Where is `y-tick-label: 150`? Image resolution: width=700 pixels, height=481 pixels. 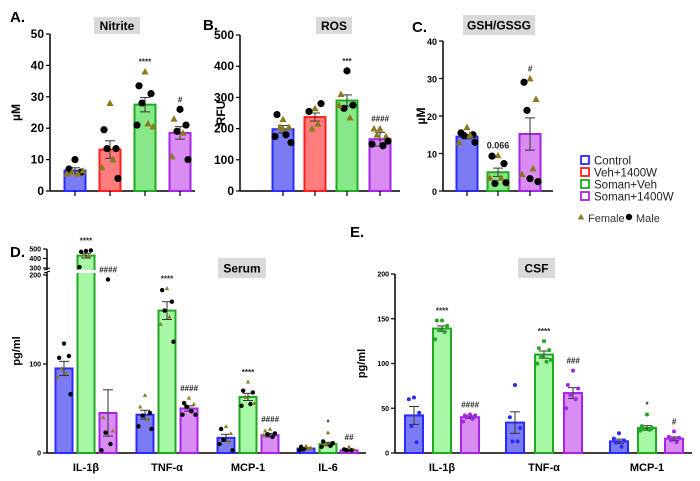 y-tick-label: 150 is located at coordinates (383, 319).